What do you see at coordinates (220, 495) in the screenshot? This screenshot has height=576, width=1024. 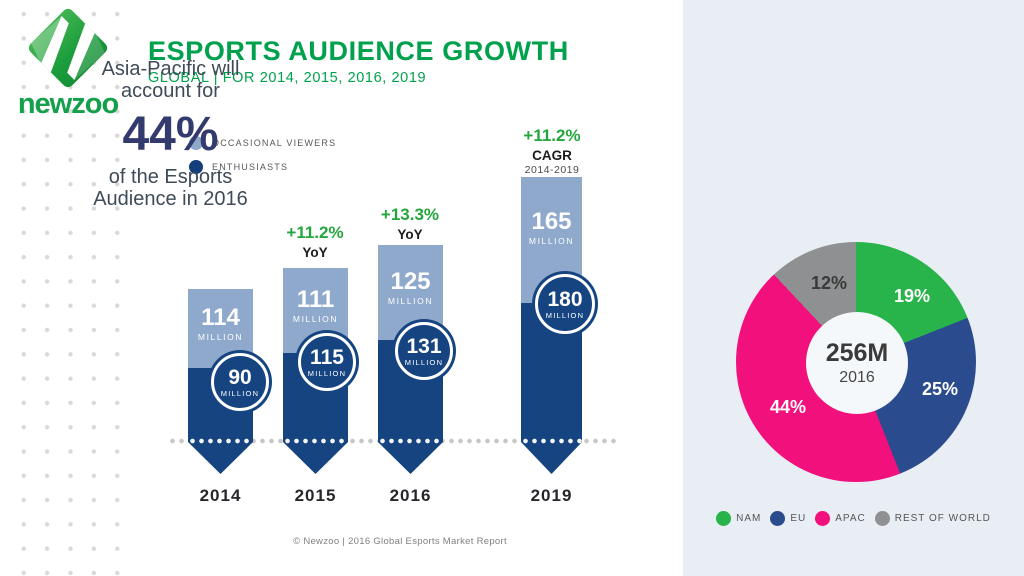 I see `year-label-2014: 2014` at bounding box center [220, 495].